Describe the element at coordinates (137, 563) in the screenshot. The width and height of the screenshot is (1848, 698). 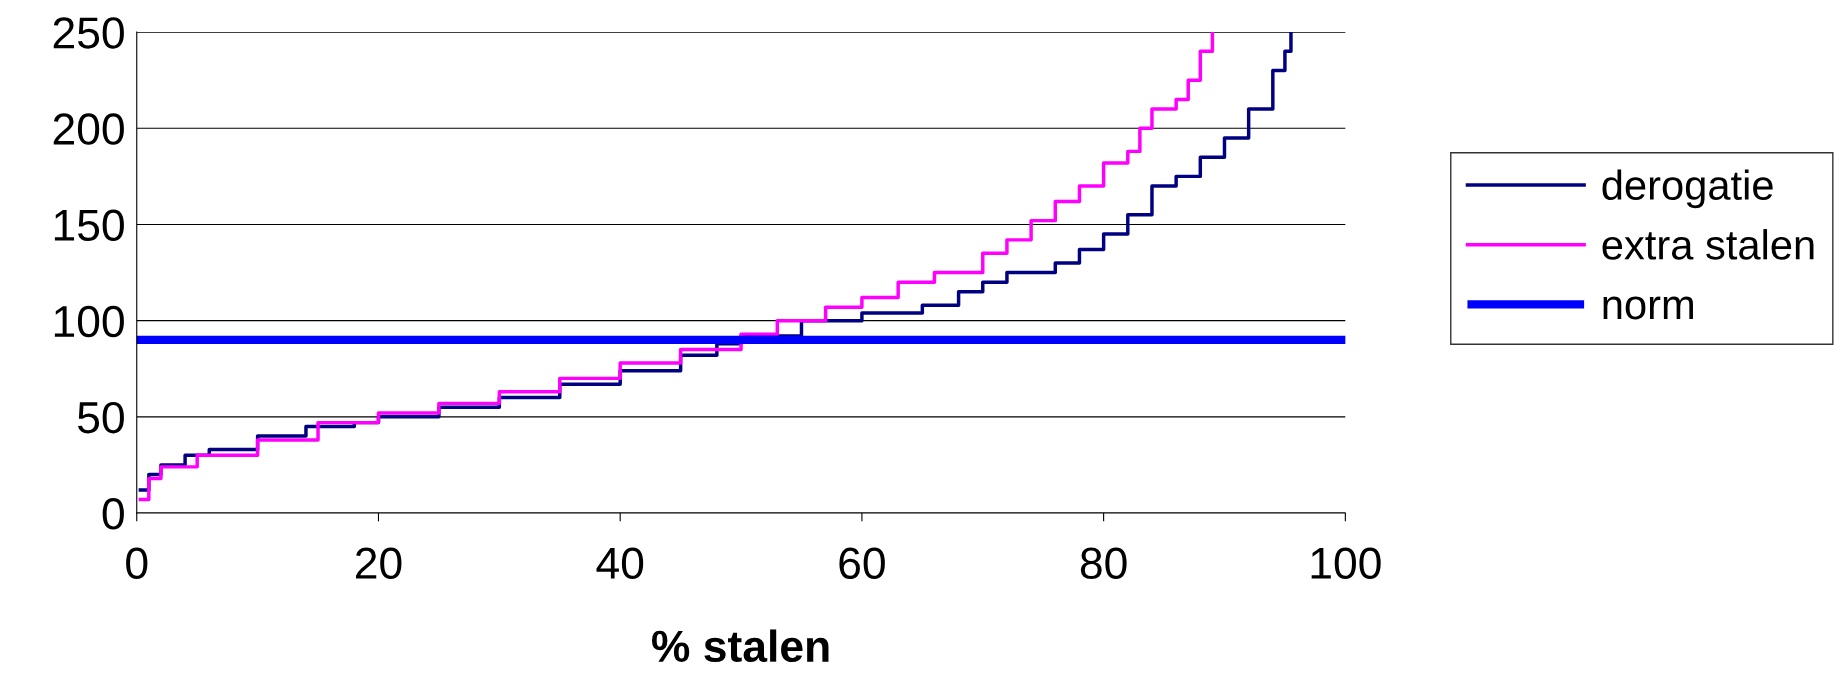
I see `x-tick-label: 0` at that location.